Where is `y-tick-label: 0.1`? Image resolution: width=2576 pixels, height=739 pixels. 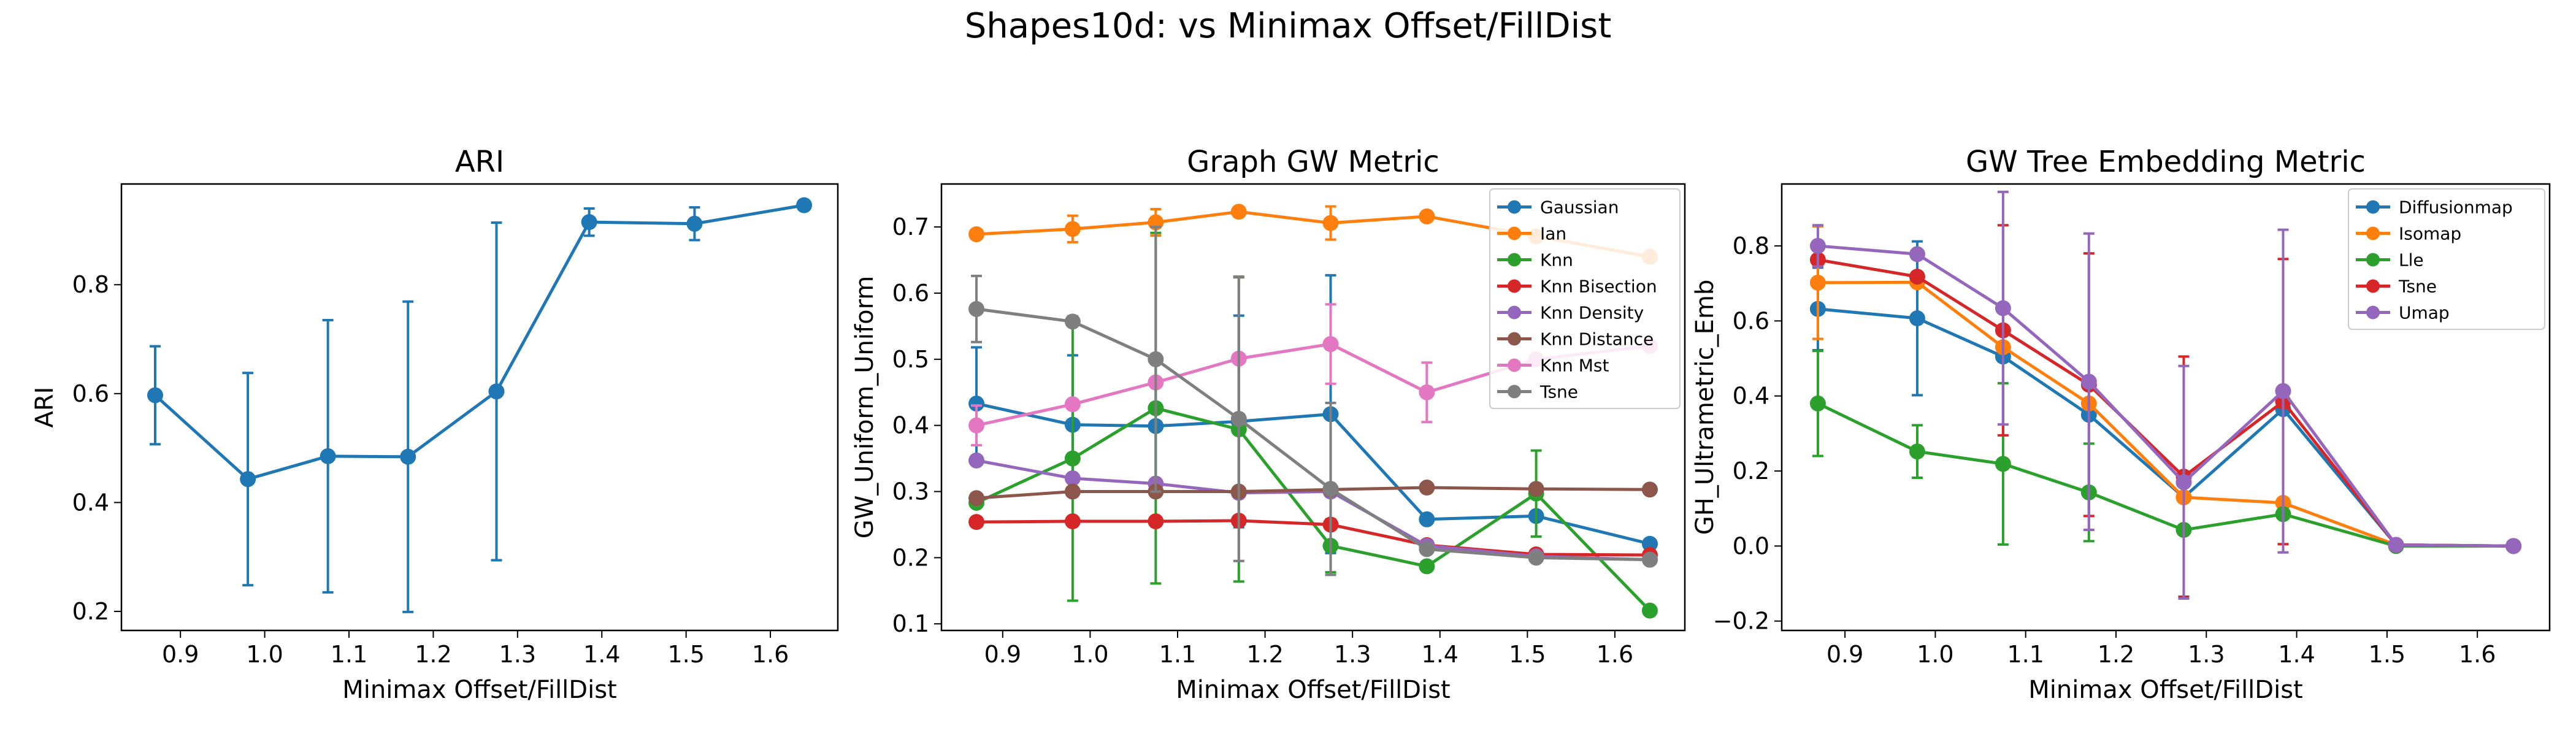
y-tick-label: 0.1 is located at coordinates (910, 624).